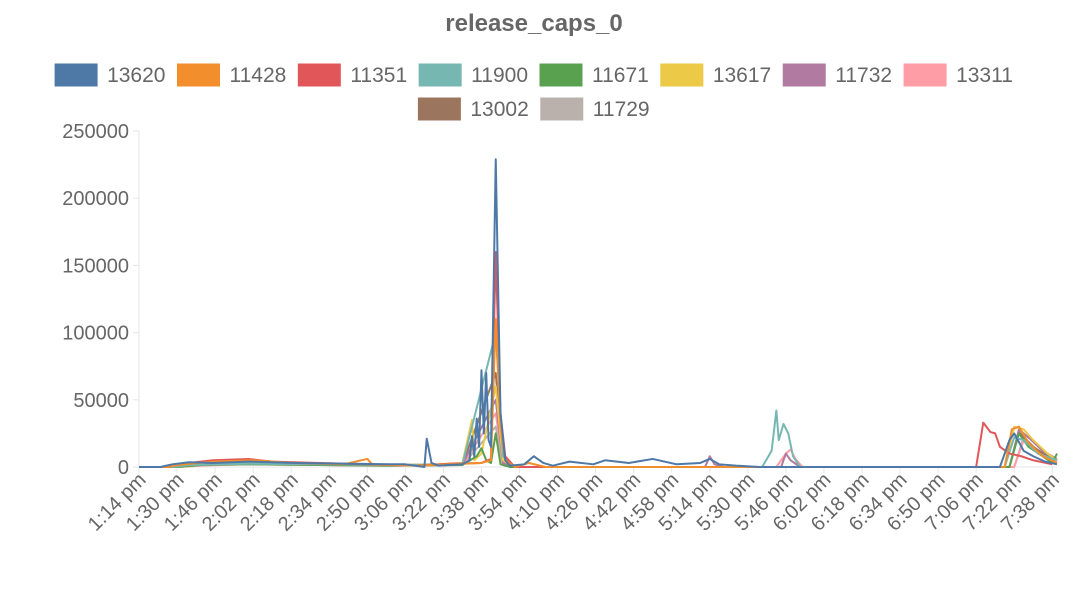 The height and width of the screenshot is (591, 1068). What do you see at coordinates (534, 23) in the screenshot?
I see `chart-title: release_caps_0` at bounding box center [534, 23].